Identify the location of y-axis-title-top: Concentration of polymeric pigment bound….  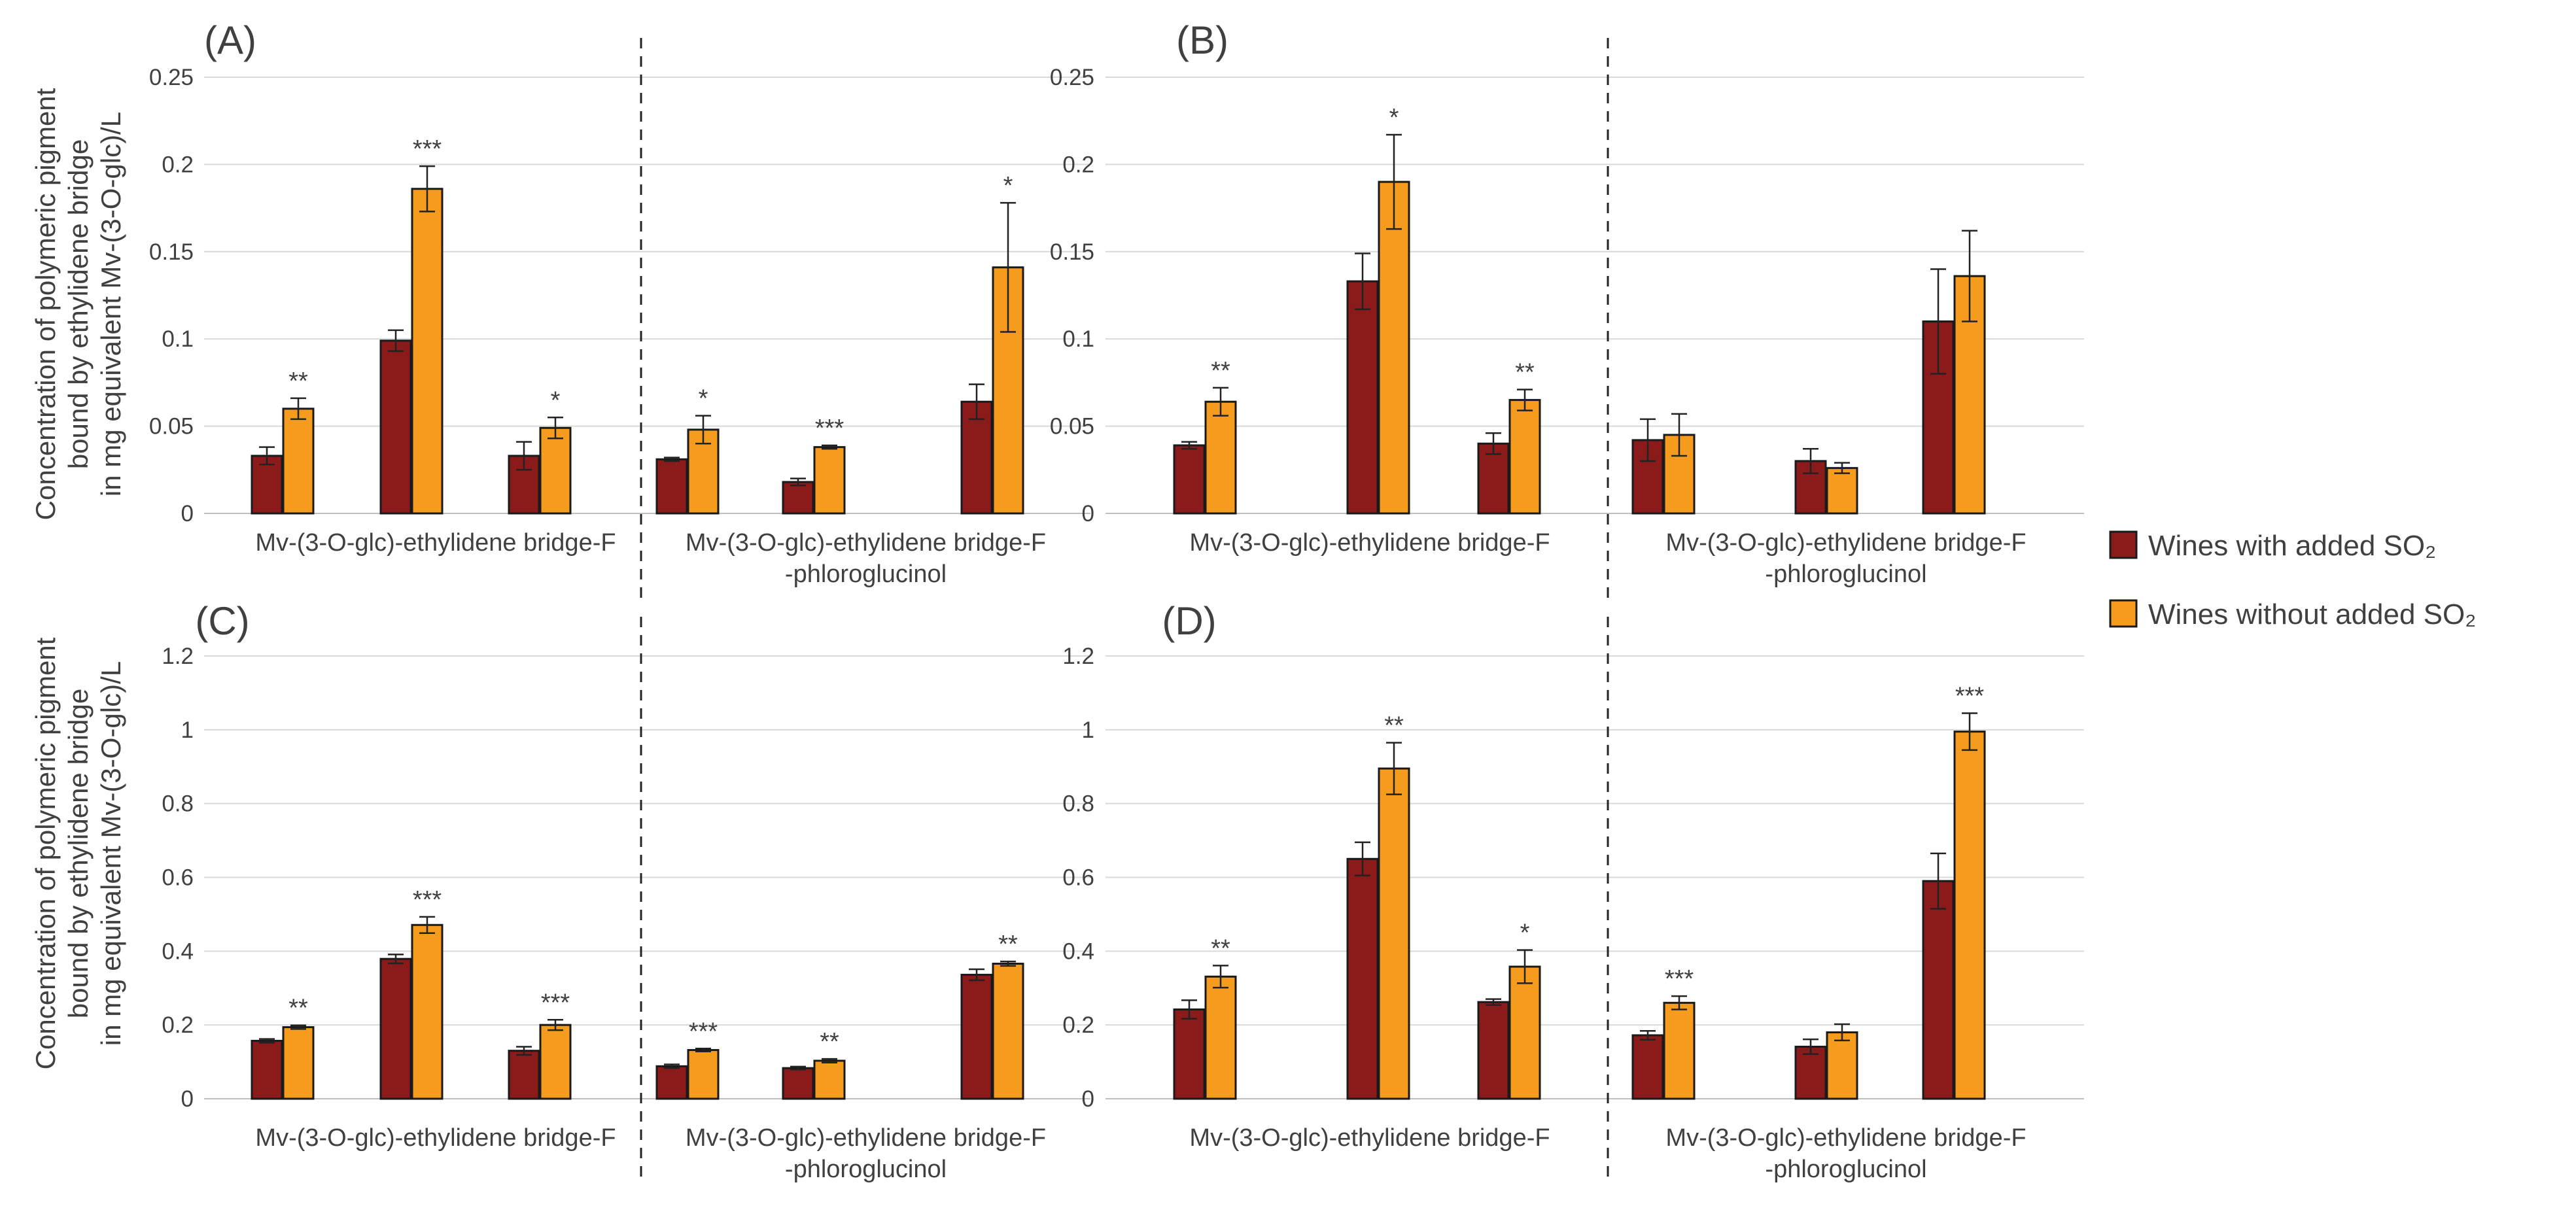
(78, 304).